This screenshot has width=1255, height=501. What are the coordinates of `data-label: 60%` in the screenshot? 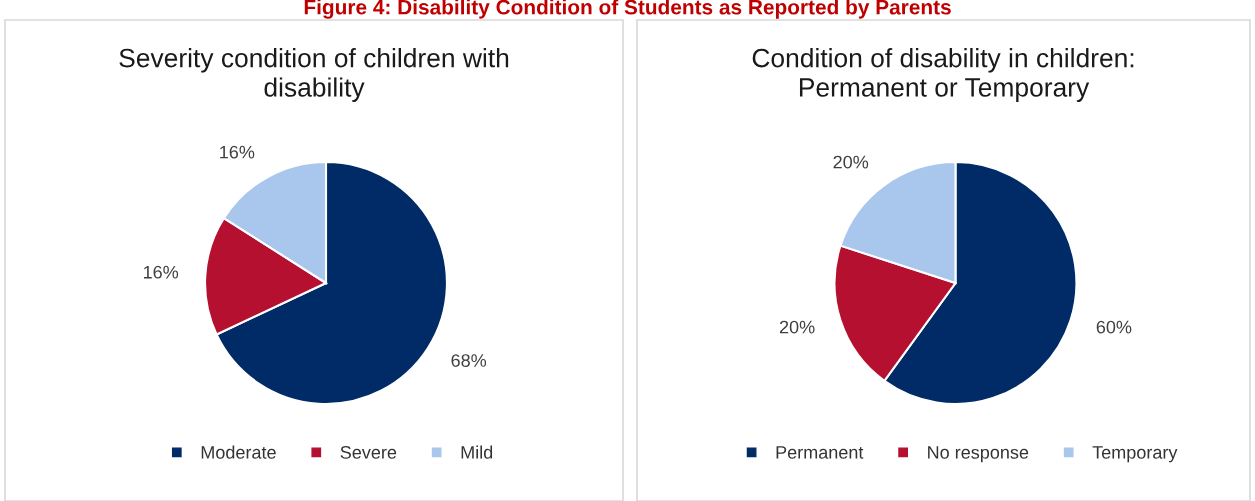 It's located at (1114, 327).